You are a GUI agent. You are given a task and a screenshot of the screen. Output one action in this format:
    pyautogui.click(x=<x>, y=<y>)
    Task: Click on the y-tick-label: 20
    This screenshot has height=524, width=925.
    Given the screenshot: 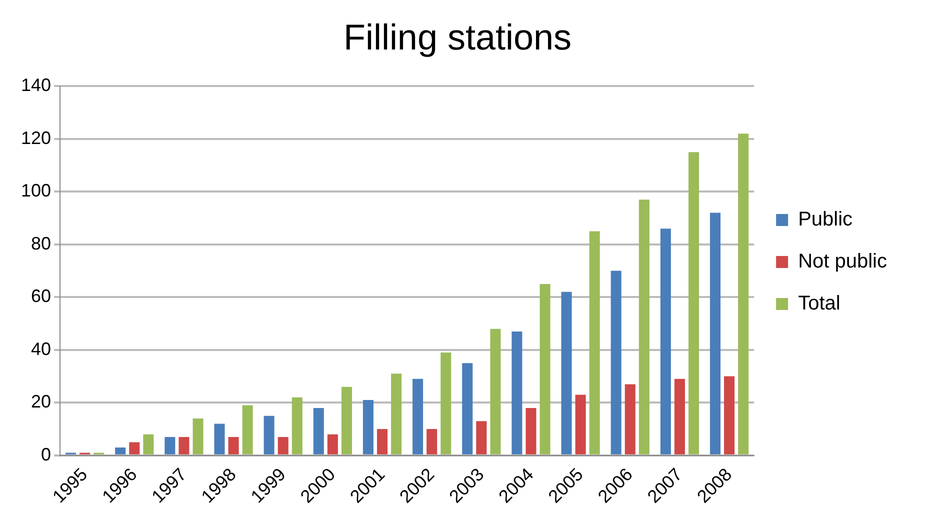 What is the action you would take?
    pyautogui.click(x=41, y=402)
    